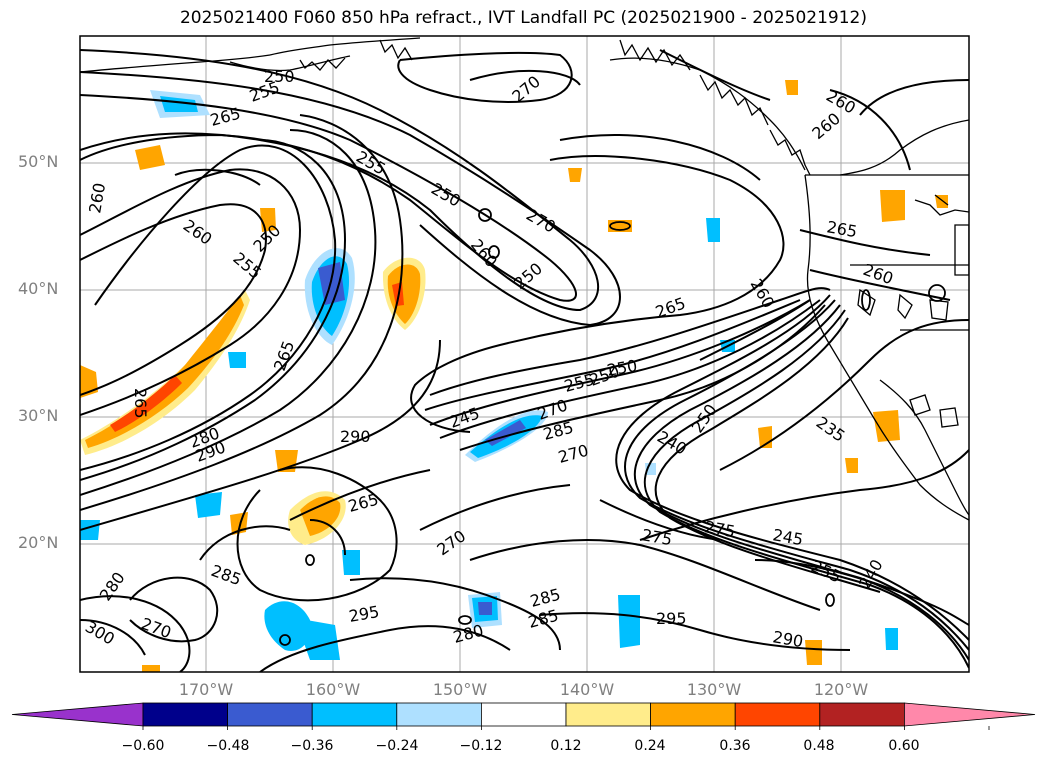 The height and width of the screenshot is (765, 1047). Describe the element at coordinates (143, 746) in the screenshot. I see `colorbar-tick-label: −0.60` at that location.